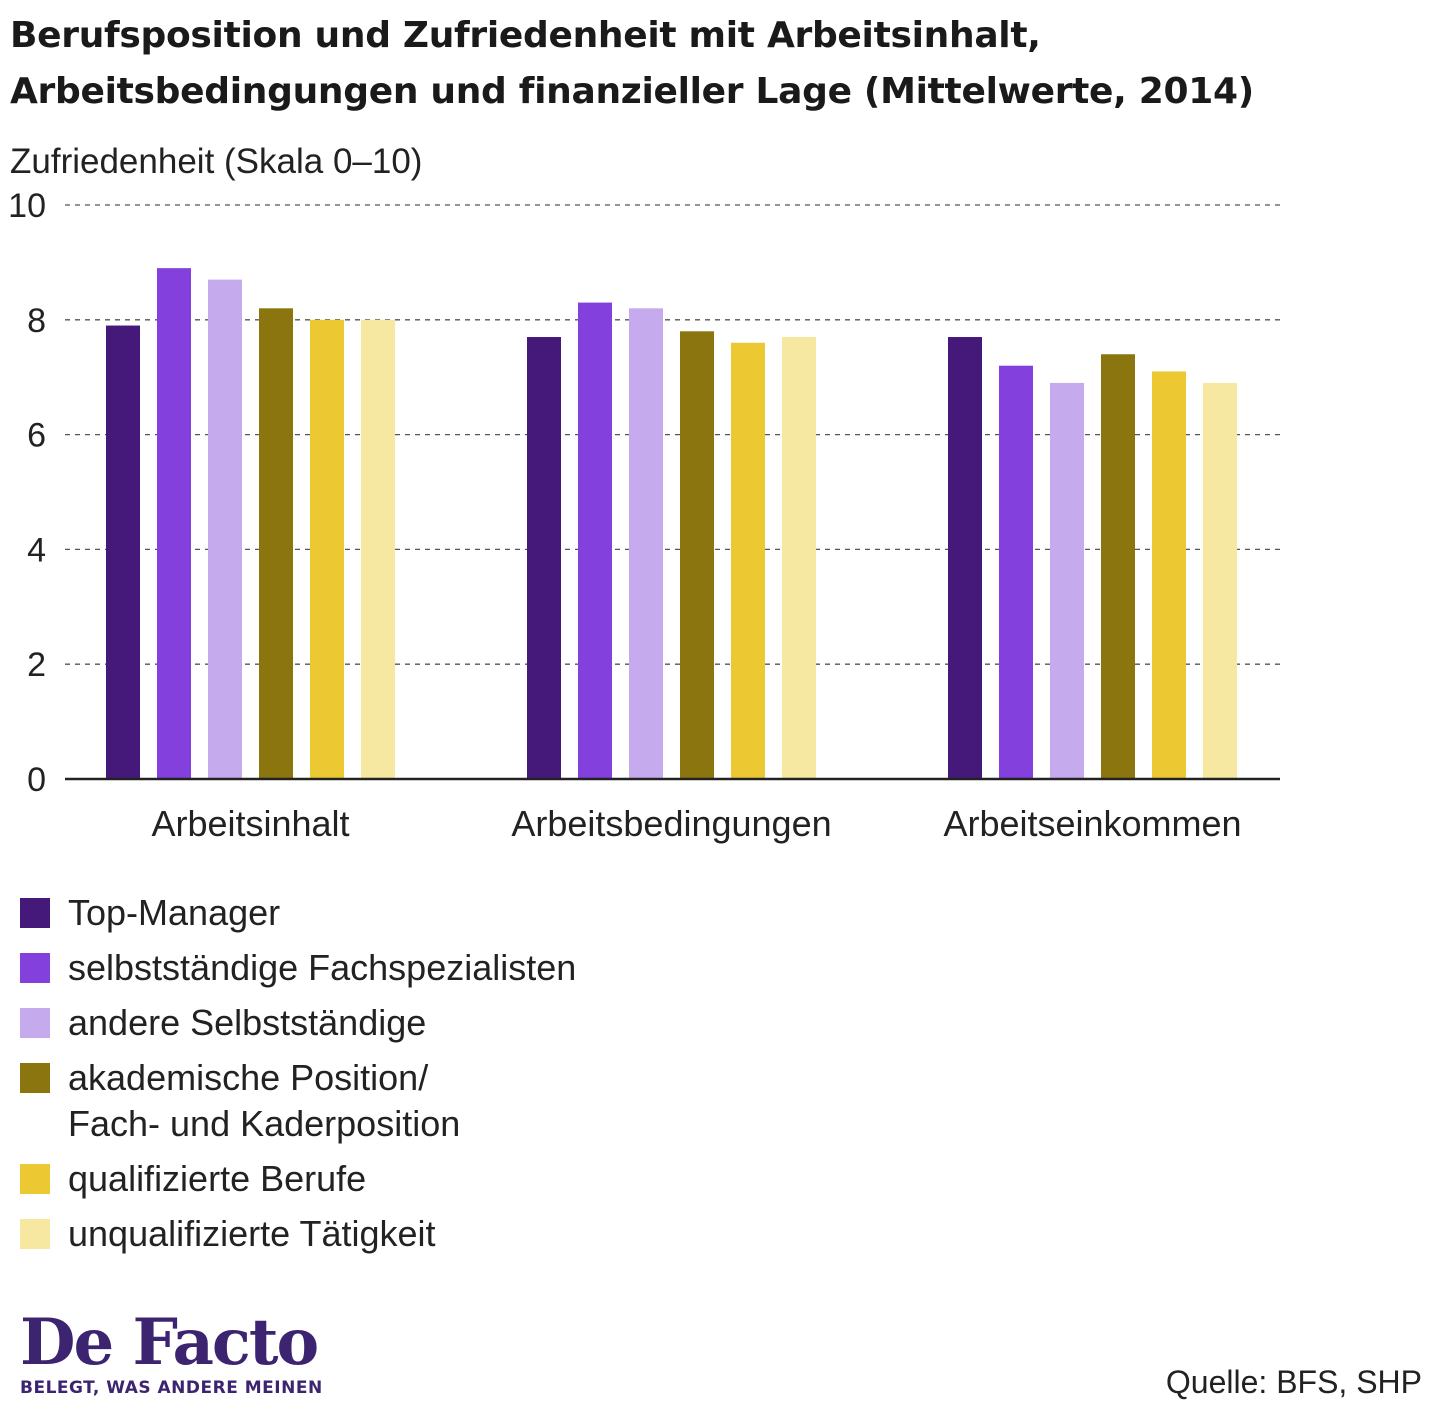  Describe the element at coordinates (298, 913) in the screenshot. I see `legend-item: Top-Manager` at that location.